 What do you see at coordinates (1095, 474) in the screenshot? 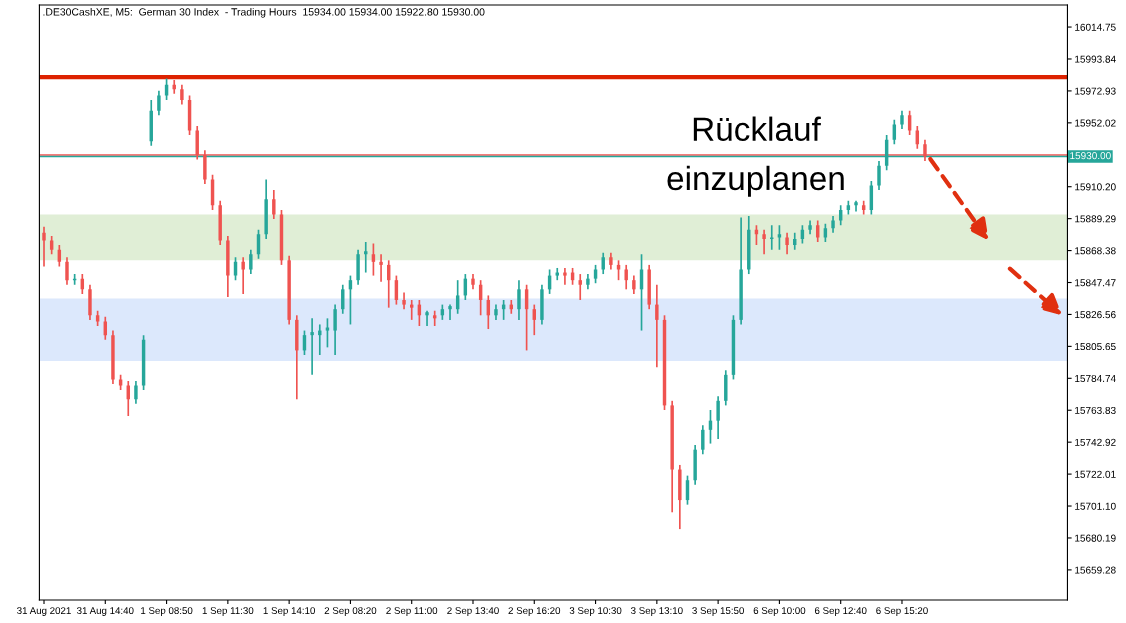
I see `y-tick-label: 15722.01` at bounding box center [1095, 474].